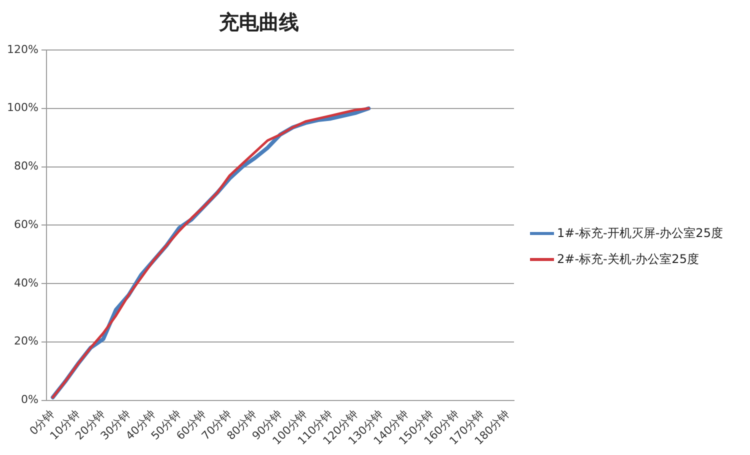 Image resolution: width=750 pixels, height=455 pixels. I want to click on y-tick-label: 80%, so click(26, 166).